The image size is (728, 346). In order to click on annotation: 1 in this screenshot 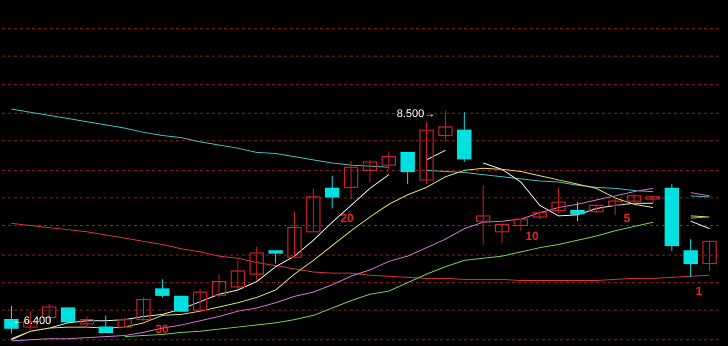, I will do `click(699, 291)`.